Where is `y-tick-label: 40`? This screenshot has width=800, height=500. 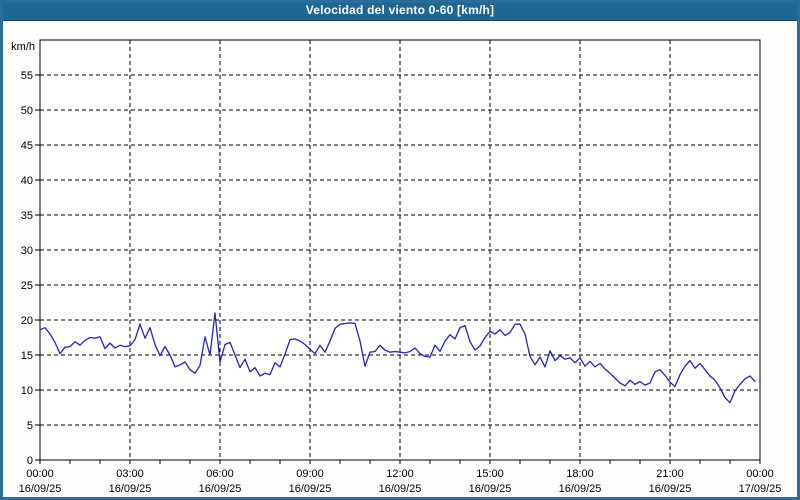 y-tick-label: 40 is located at coordinates (27, 181).